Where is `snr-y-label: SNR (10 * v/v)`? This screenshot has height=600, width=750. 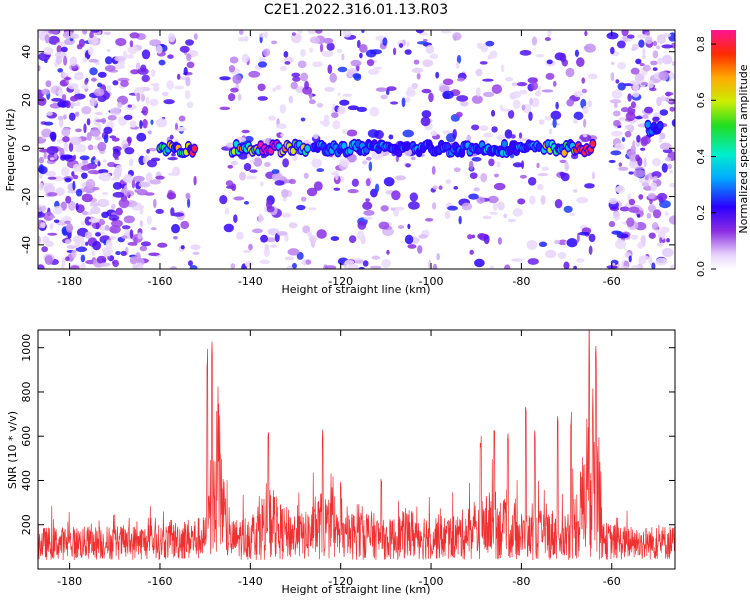
snr-y-label: SNR (10 * v/v) is located at coordinates (12, 450).